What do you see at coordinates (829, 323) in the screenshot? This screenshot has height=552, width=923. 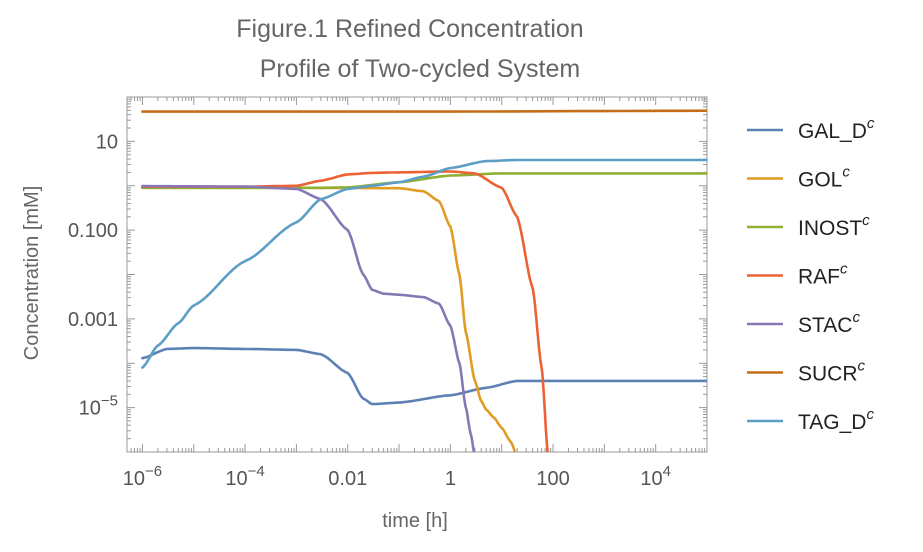 I see `legend-label-stac: STACc` at bounding box center [829, 323].